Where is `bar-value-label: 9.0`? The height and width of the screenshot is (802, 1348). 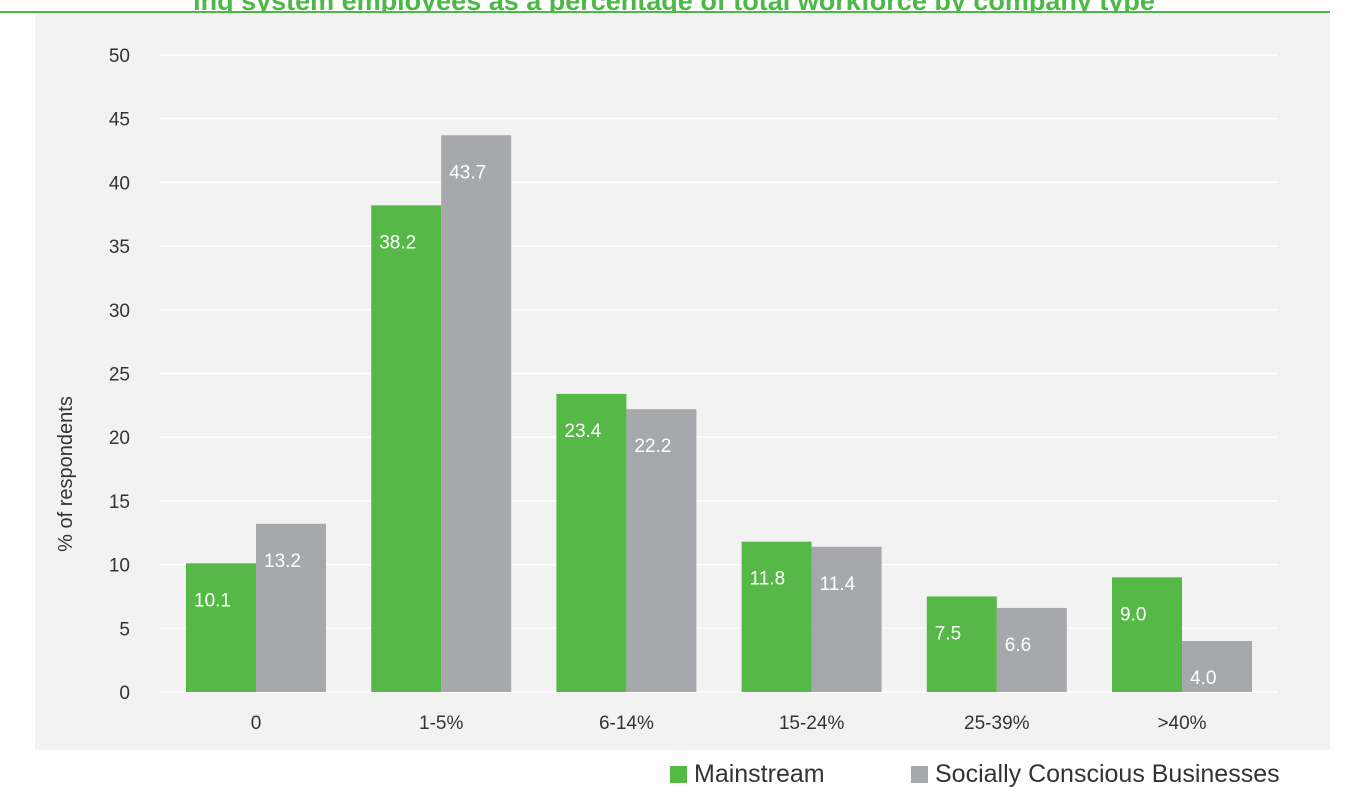 bar-value-label: 9.0 is located at coordinates (1133, 614).